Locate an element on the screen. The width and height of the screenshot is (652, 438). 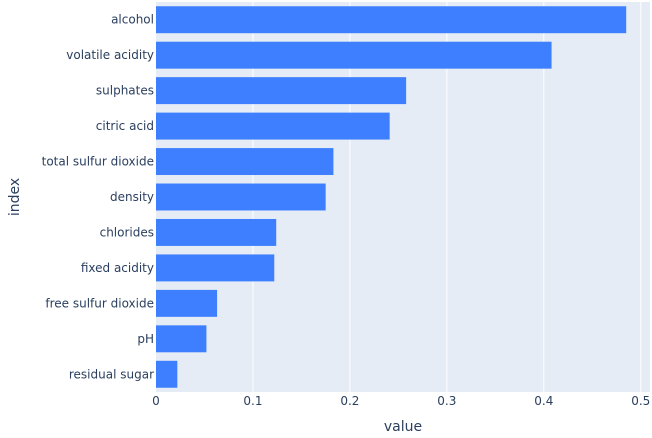
y-tick-label: free sulfur dioxide is located at coordinates (99, 303).